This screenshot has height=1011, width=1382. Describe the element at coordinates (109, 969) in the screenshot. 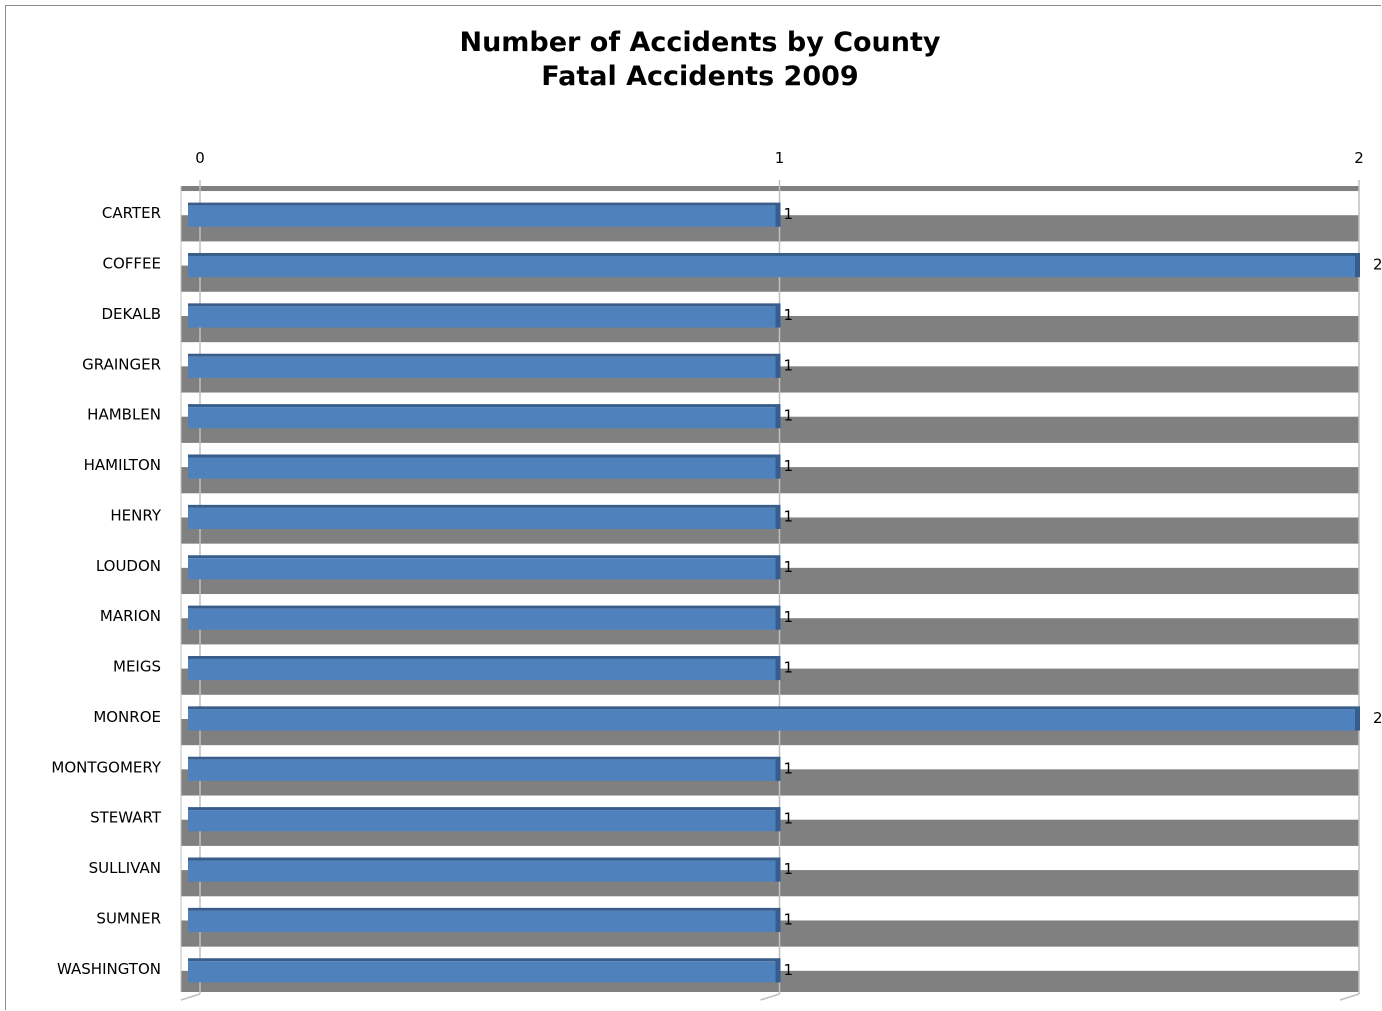

I see `category-label: WASHINGTON` at that location.